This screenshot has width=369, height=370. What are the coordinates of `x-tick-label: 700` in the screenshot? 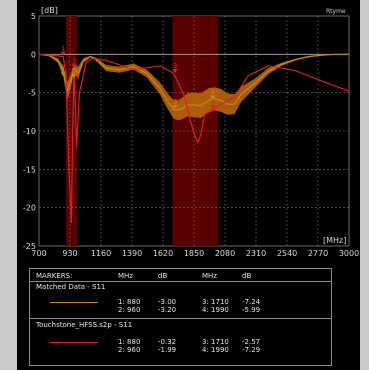 It's located at (38, 253).